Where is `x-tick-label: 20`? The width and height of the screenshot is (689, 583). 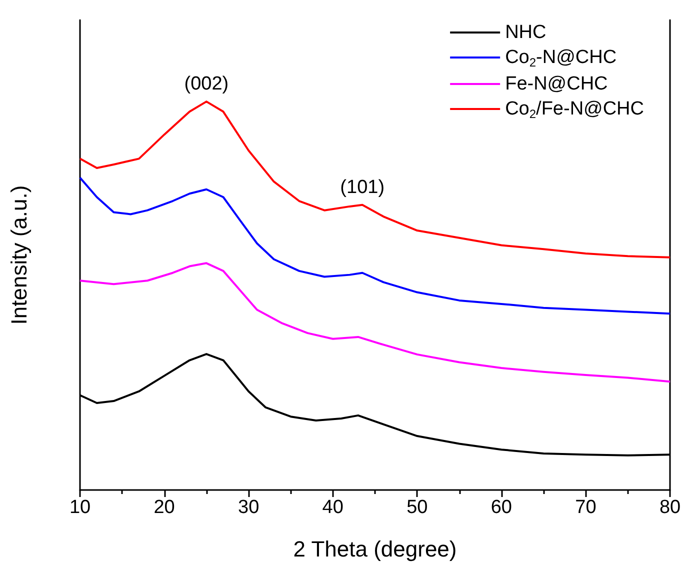
x-tick-label: 20 is located at coordinates (164, 507).